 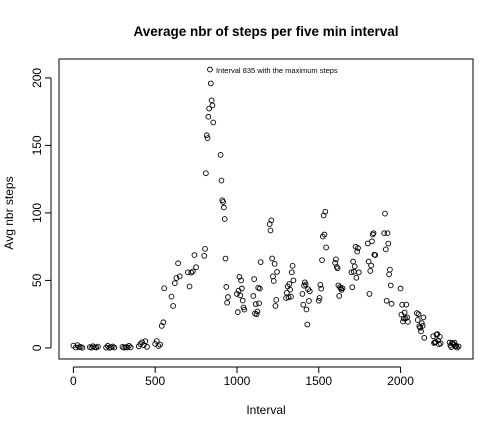 What do you see at coordinates (37, 347) in the screenshot?
I see `y-tick-label: 0` at bounding box center [37, 347].